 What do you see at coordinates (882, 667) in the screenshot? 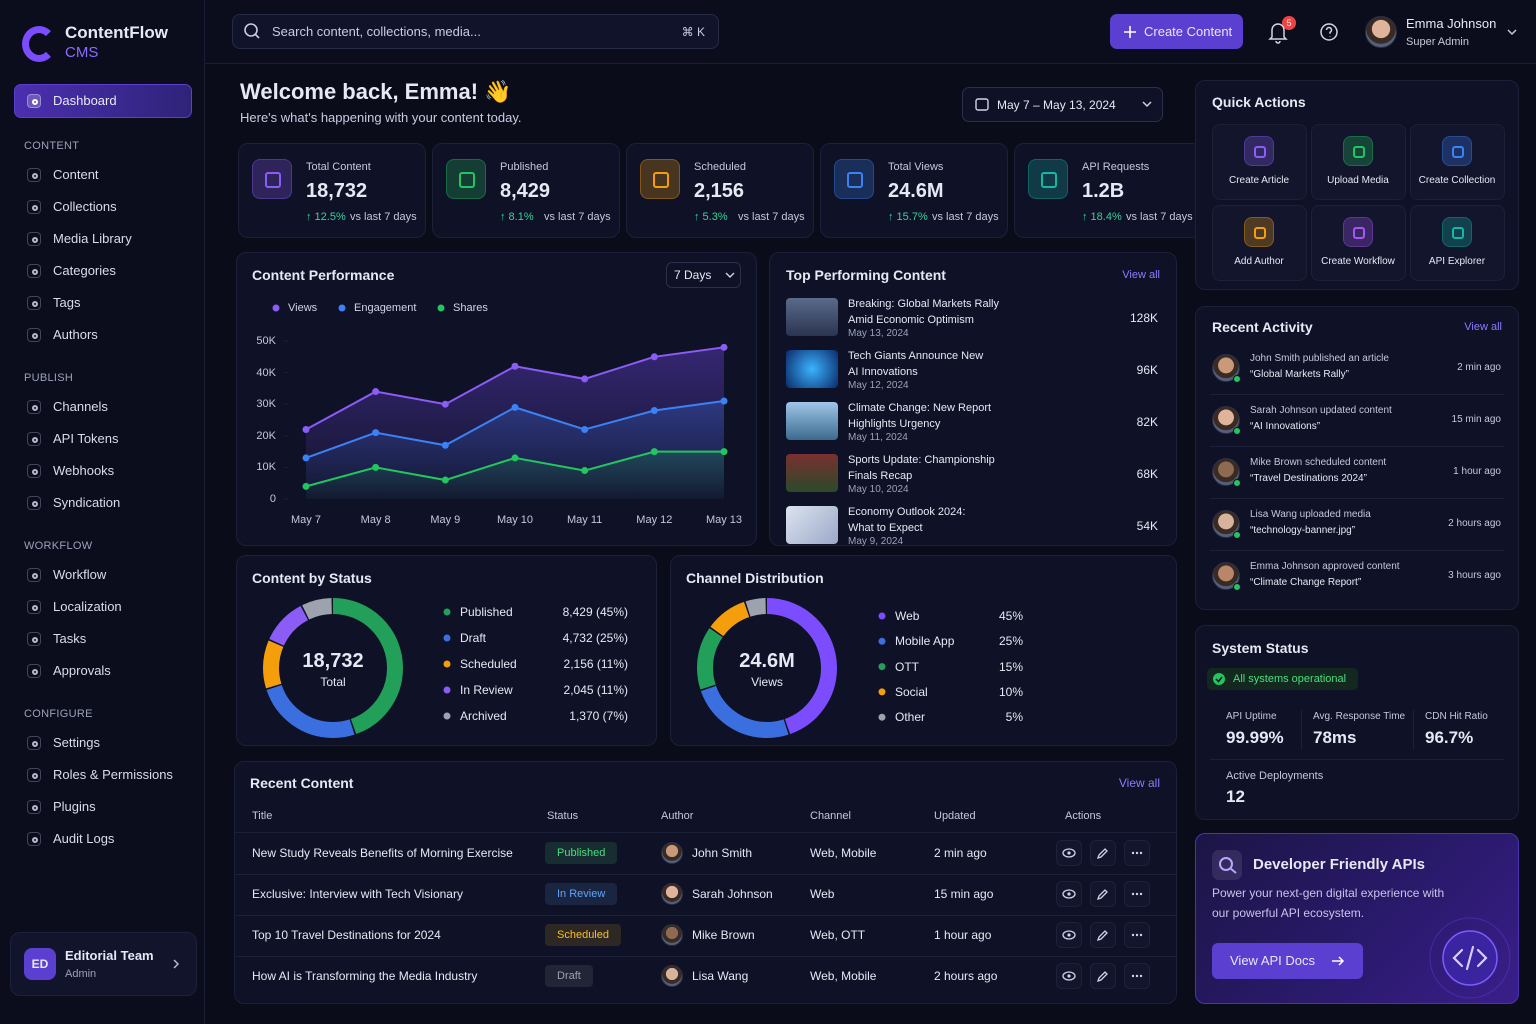
I see `legend-dot` at bounding box center [882, 667].